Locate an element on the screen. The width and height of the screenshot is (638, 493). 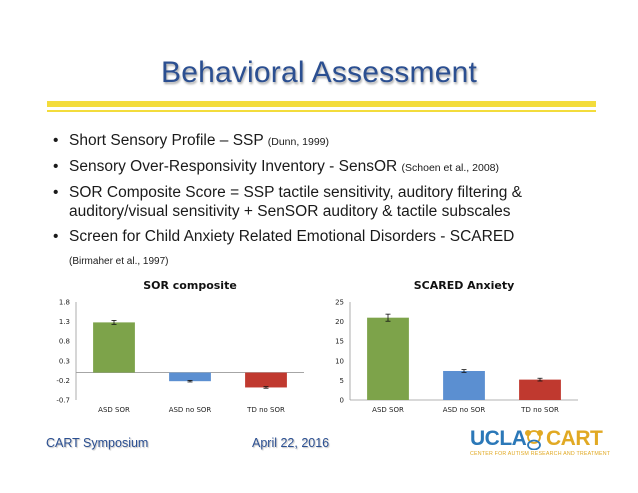
y-tick-label: 0.8 is located at coordinates (64, 342).